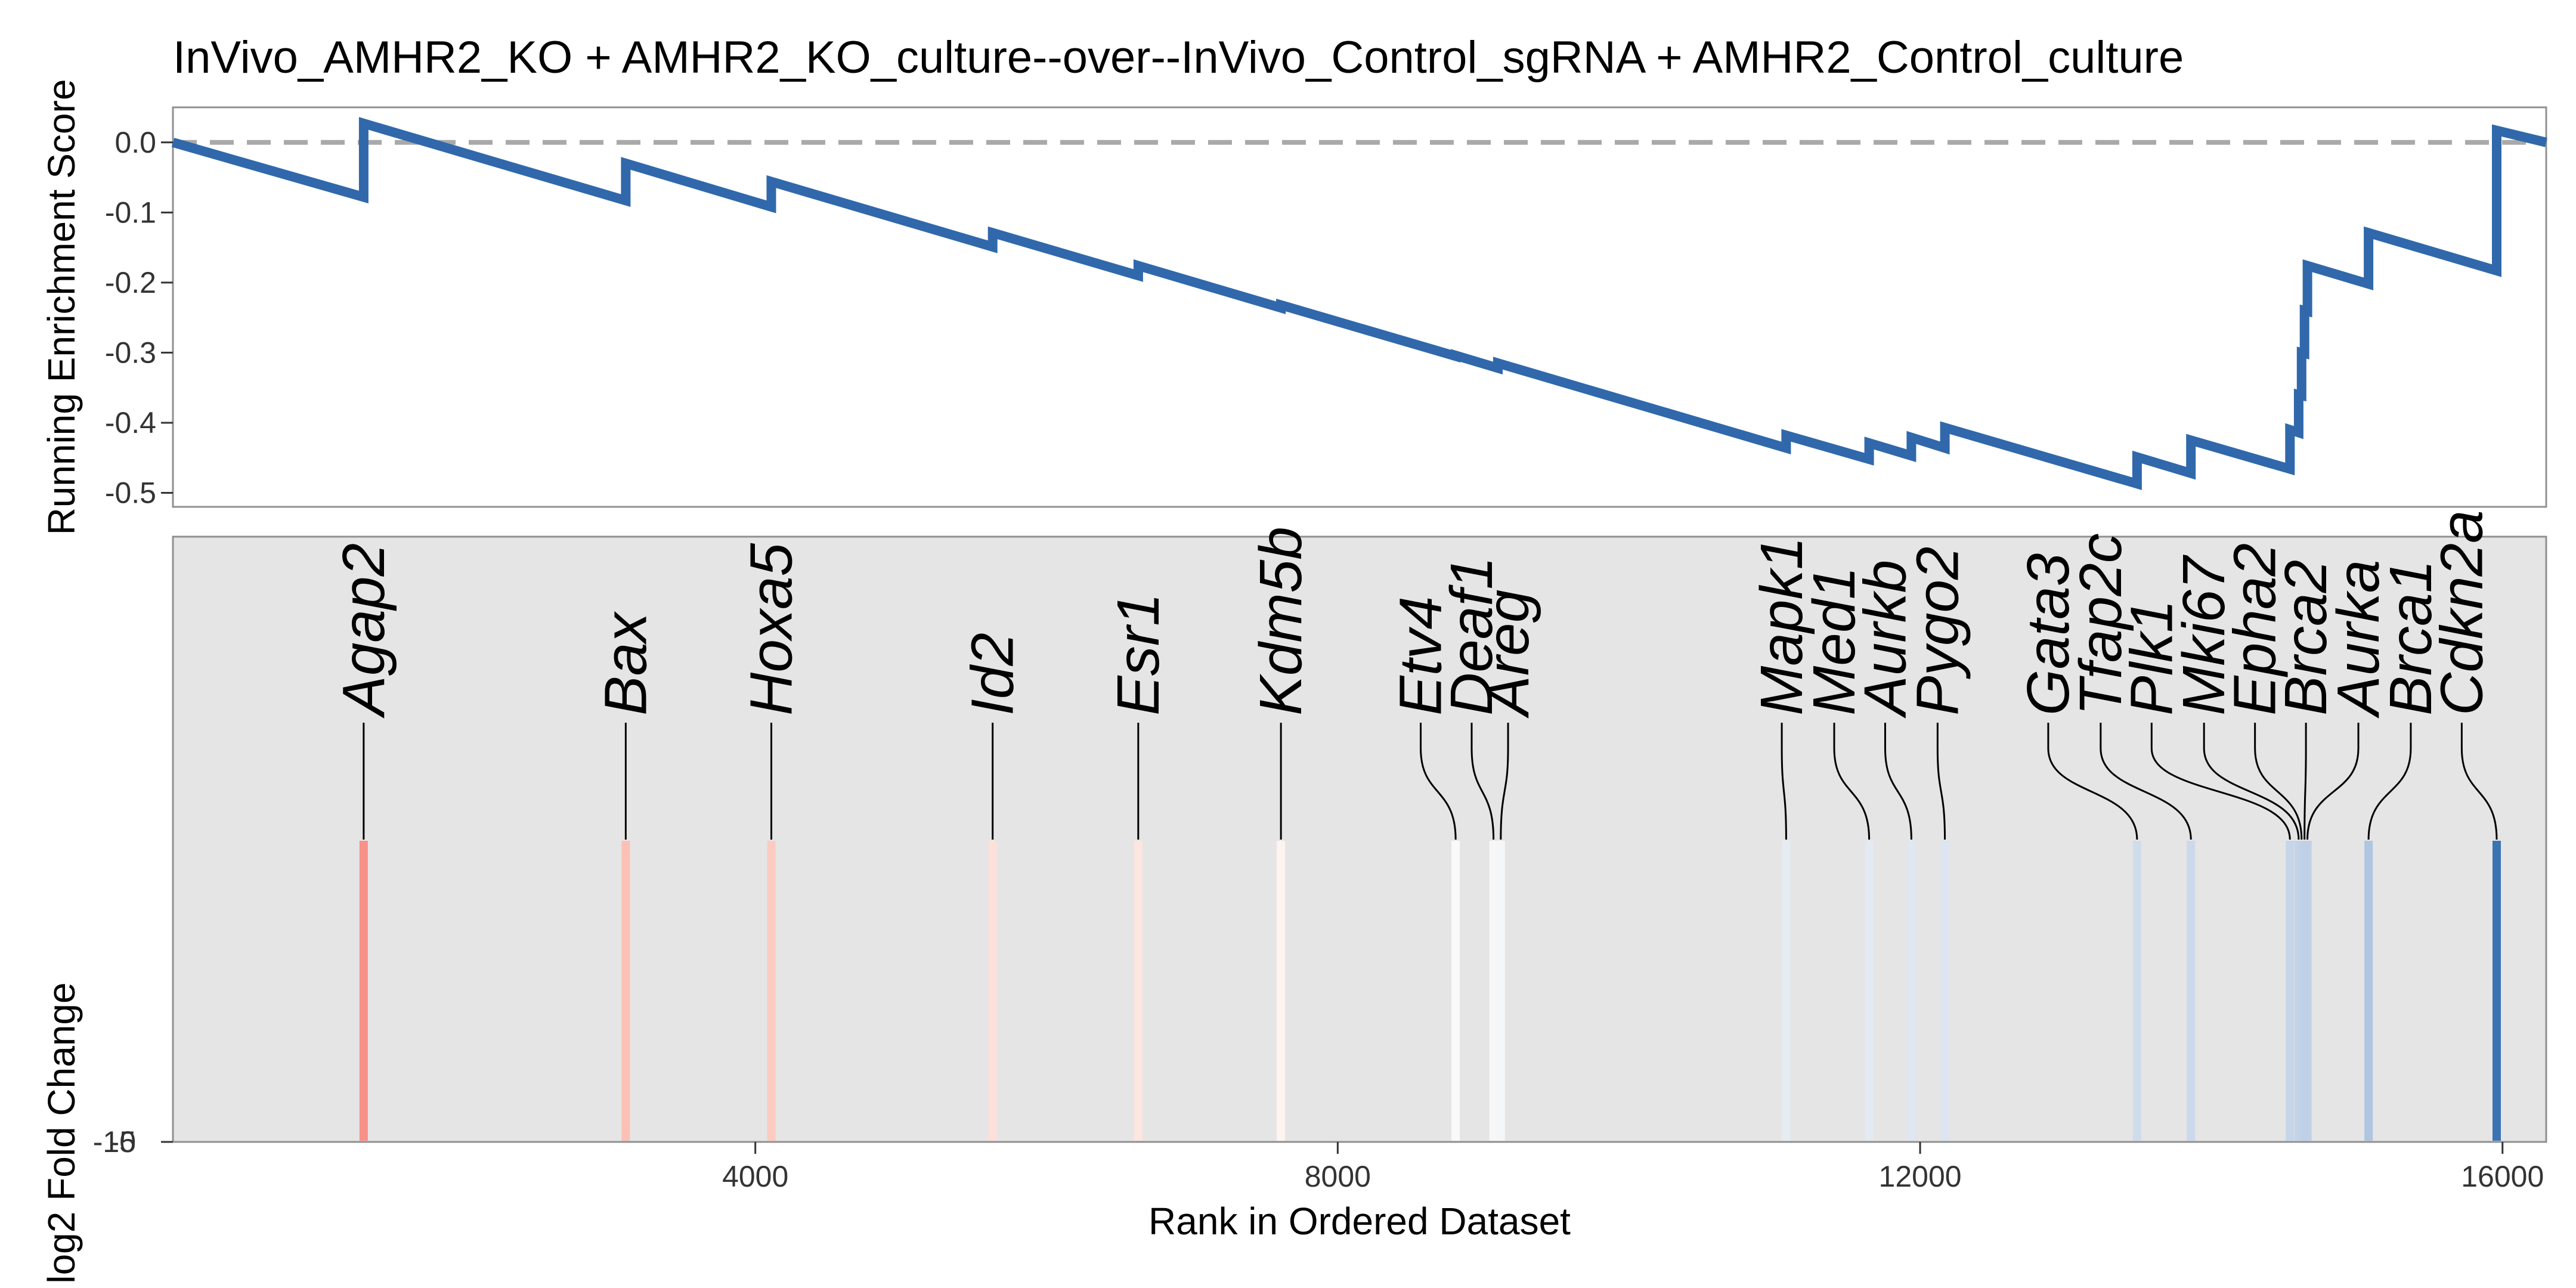 The image size is (2576, 1288). I want to click on gene-label: Deaf1, so click(1472, 636).